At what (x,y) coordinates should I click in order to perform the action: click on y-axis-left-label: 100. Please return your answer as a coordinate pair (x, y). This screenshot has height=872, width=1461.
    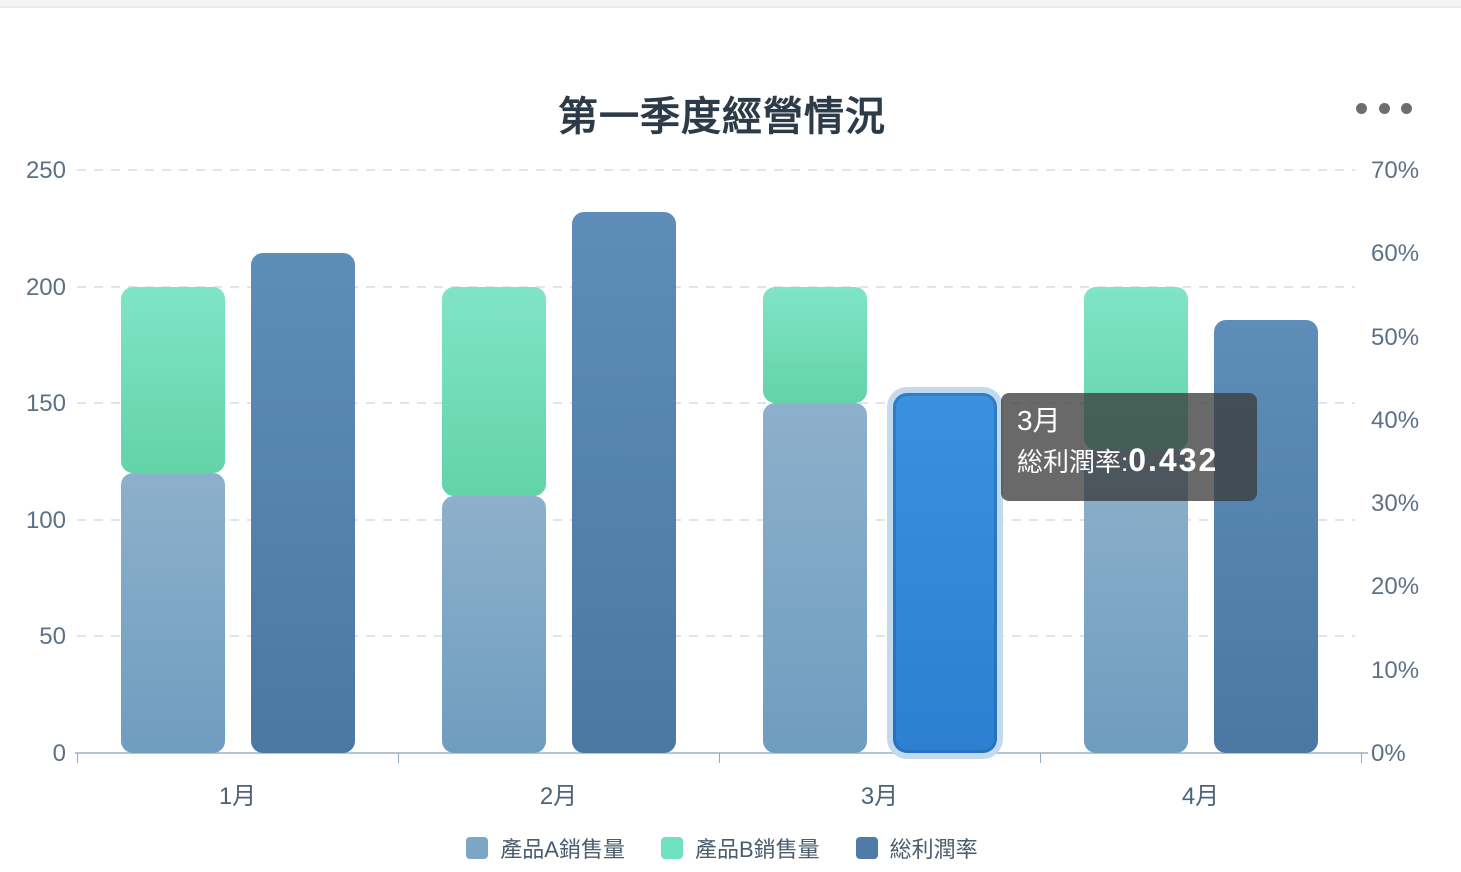
    Looking at the image, I should click on (45, 520).